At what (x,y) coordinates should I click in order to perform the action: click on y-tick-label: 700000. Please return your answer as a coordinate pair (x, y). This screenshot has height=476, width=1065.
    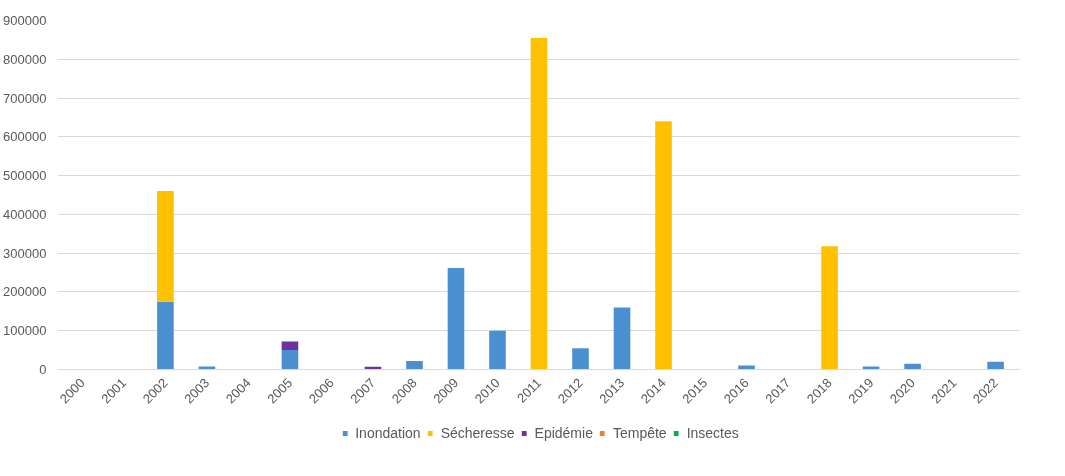
    Looking at the image, I should click on (25, 98).